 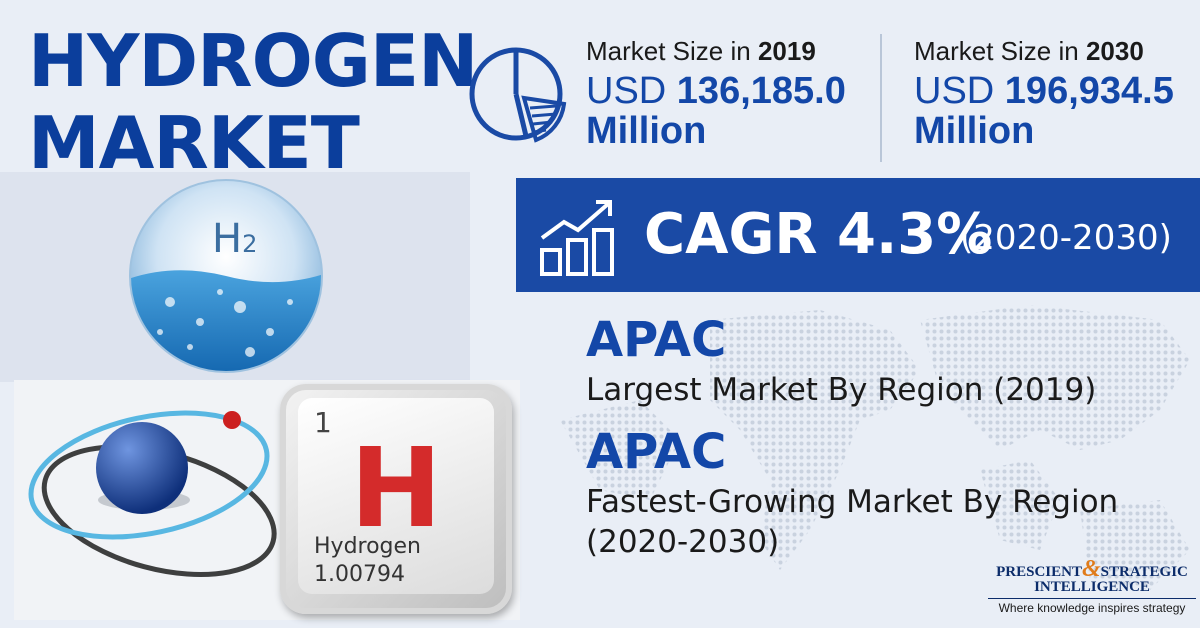 What do you see at coordinates (761, 91) in the screenshot?
I see `market-size-value: 136,185.0` at bounding box center [761, 91].